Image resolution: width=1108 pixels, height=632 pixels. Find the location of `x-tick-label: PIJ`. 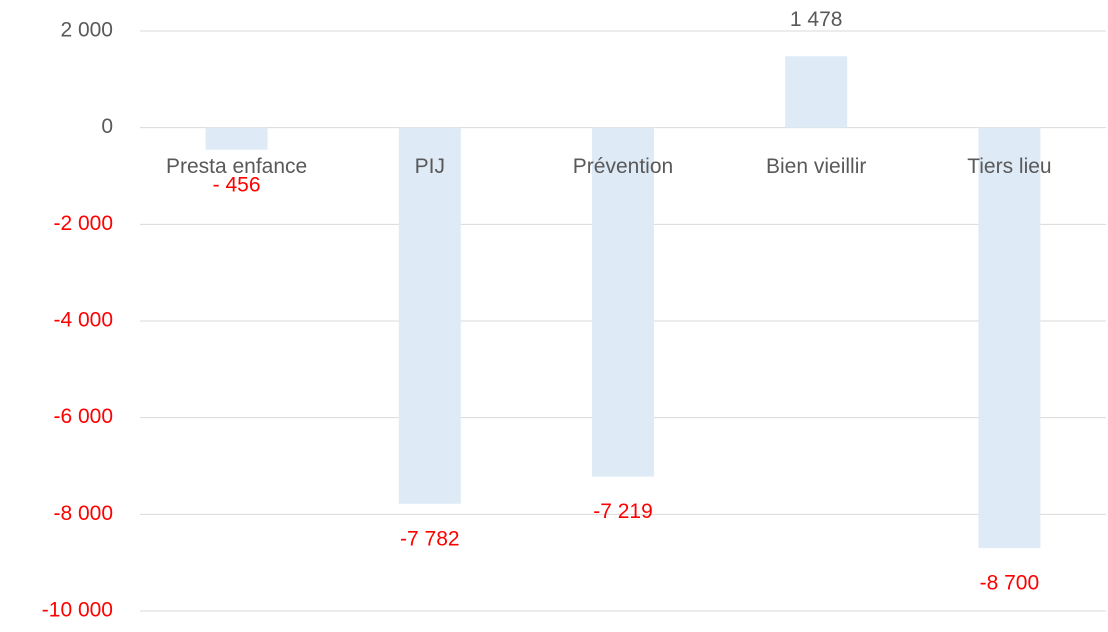

x-tick-label: PIJ is located at coordinates (430, 166).